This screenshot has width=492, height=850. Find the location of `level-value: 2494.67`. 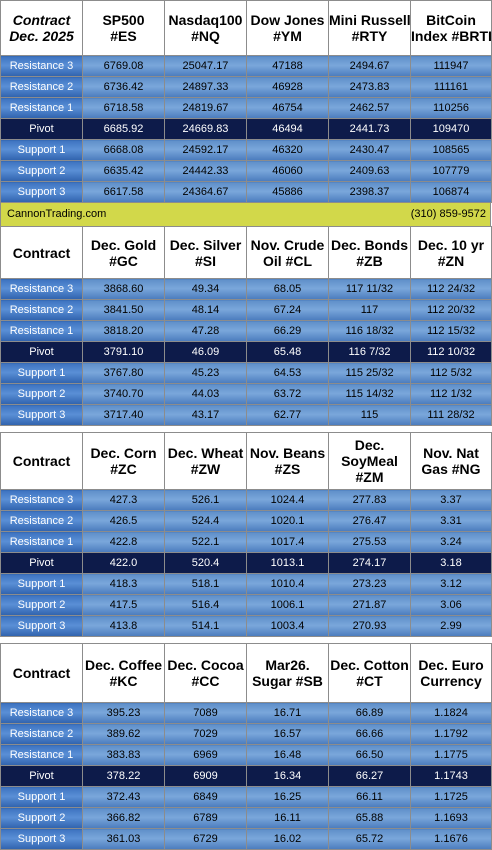

level-value: 2494.67 is located at coordinates (369, 66).